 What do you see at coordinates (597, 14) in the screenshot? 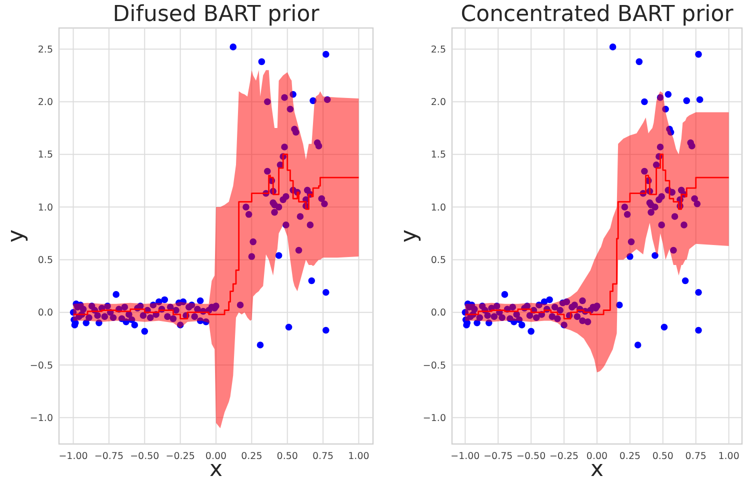
I see `chart-title: Concentrated BART prior` at bounding box center [597, 14].